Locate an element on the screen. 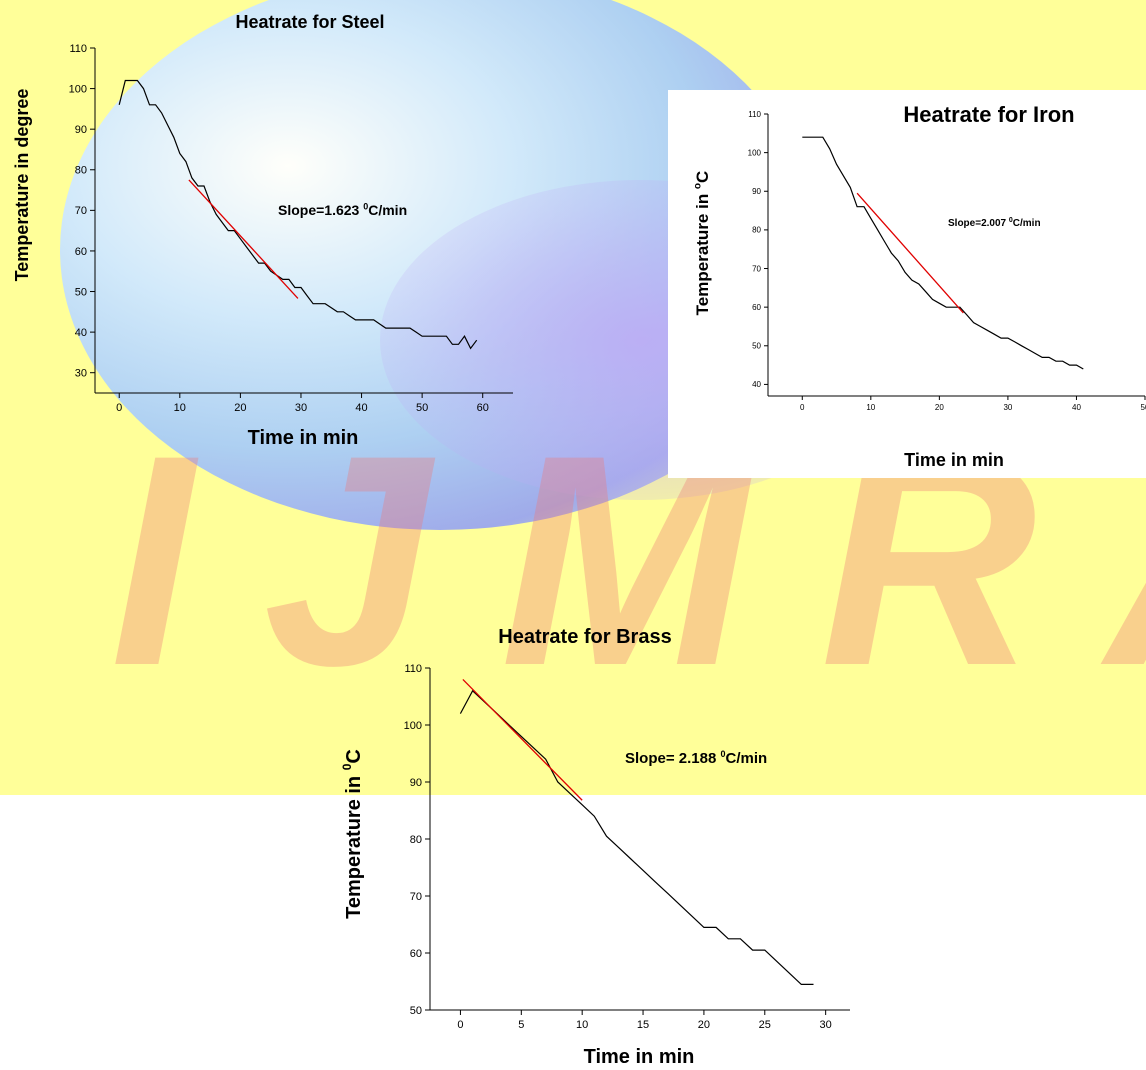 This screenshot has width=1146, height=1070. x-tick-label: 25 is located at coordinates (765, 1025).